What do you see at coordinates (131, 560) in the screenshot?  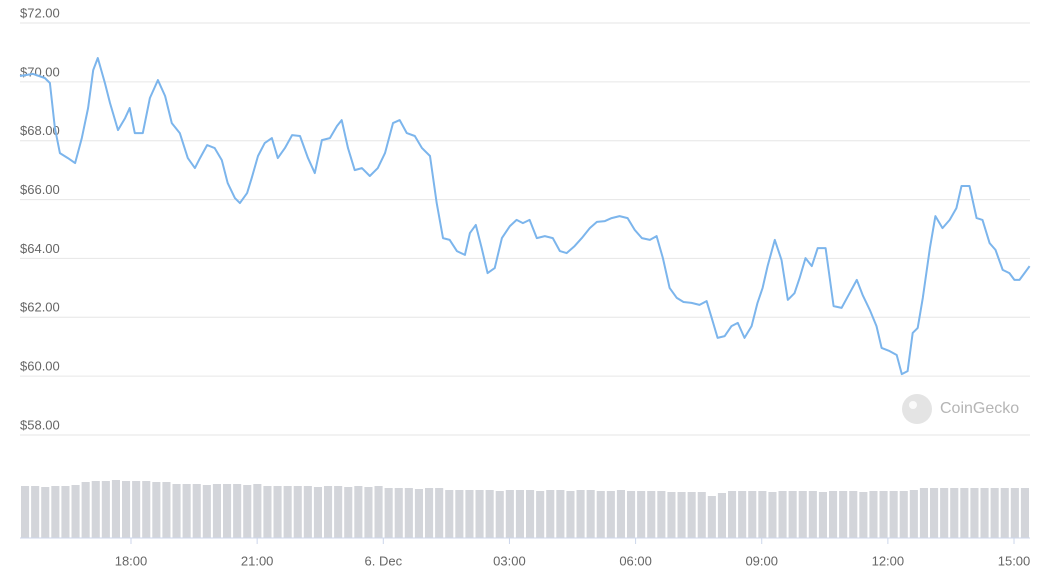 I see `x-tick-label: 18:00` at bounding box center [131, 560].